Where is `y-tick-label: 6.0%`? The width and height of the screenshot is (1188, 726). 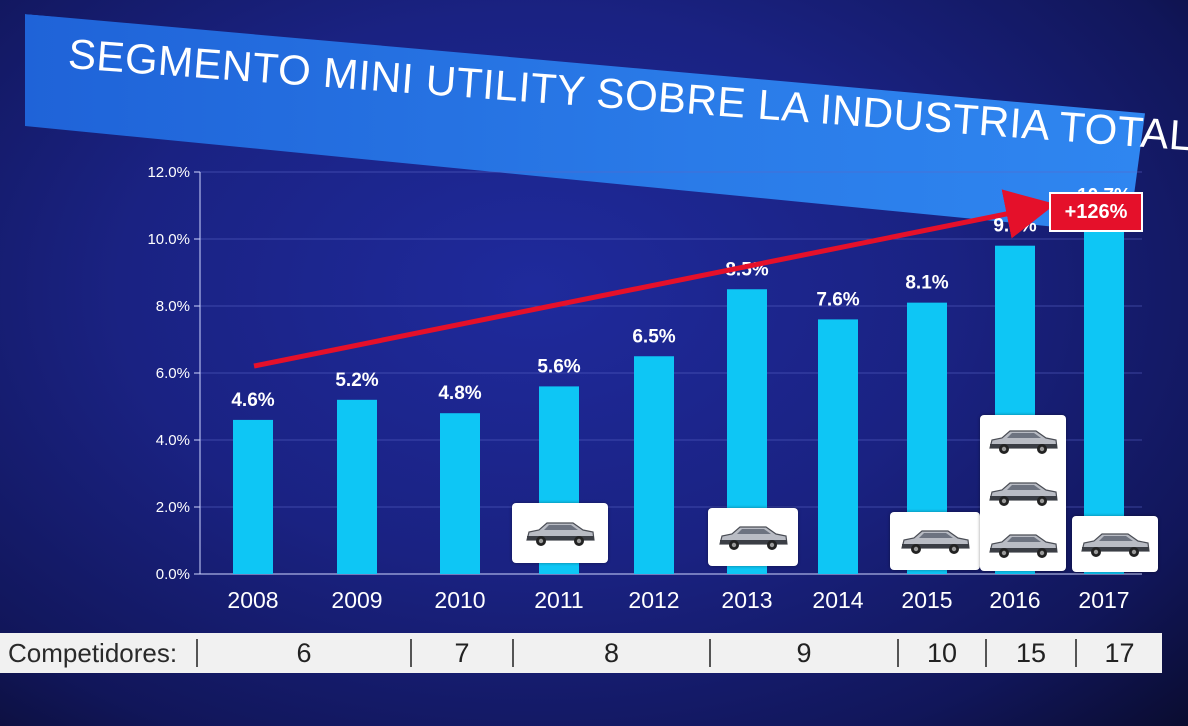
y-tick-label: 6.0% is located at coordinates (173, 373).